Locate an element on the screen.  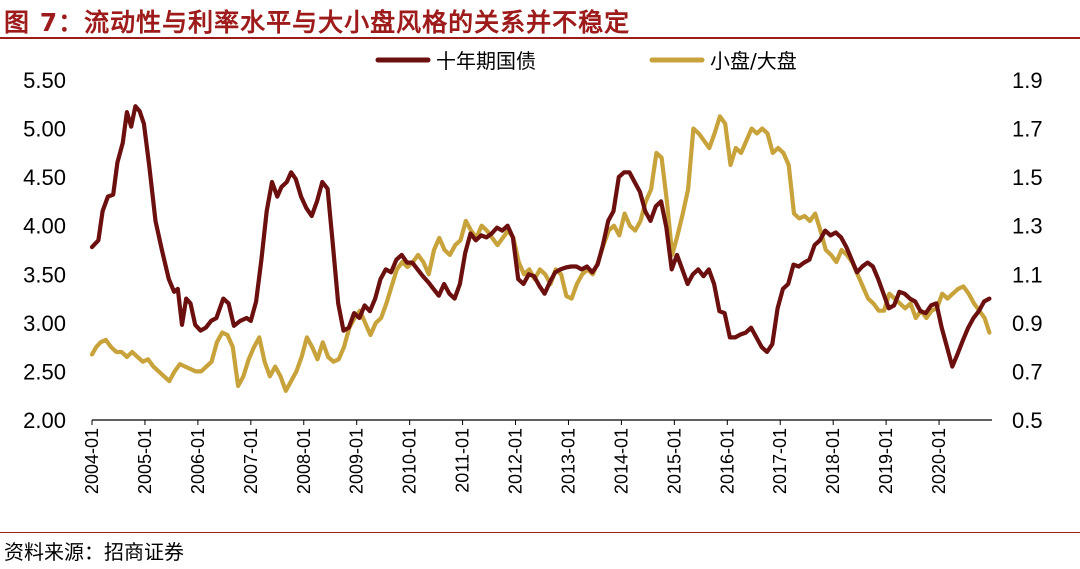
x-tick-label: 2010-01 is located at coordinates (410, 461).